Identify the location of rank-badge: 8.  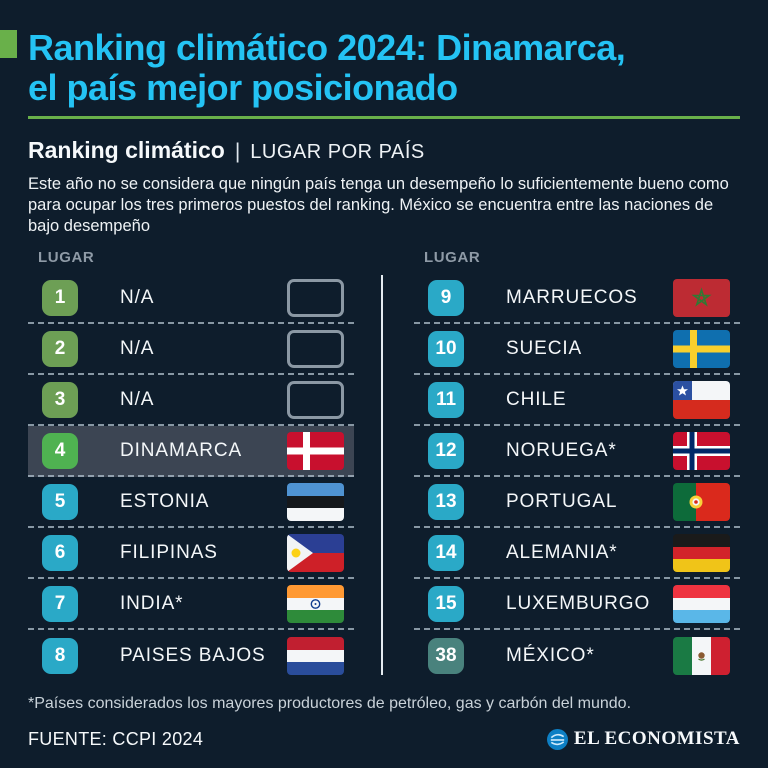
(60, 655).